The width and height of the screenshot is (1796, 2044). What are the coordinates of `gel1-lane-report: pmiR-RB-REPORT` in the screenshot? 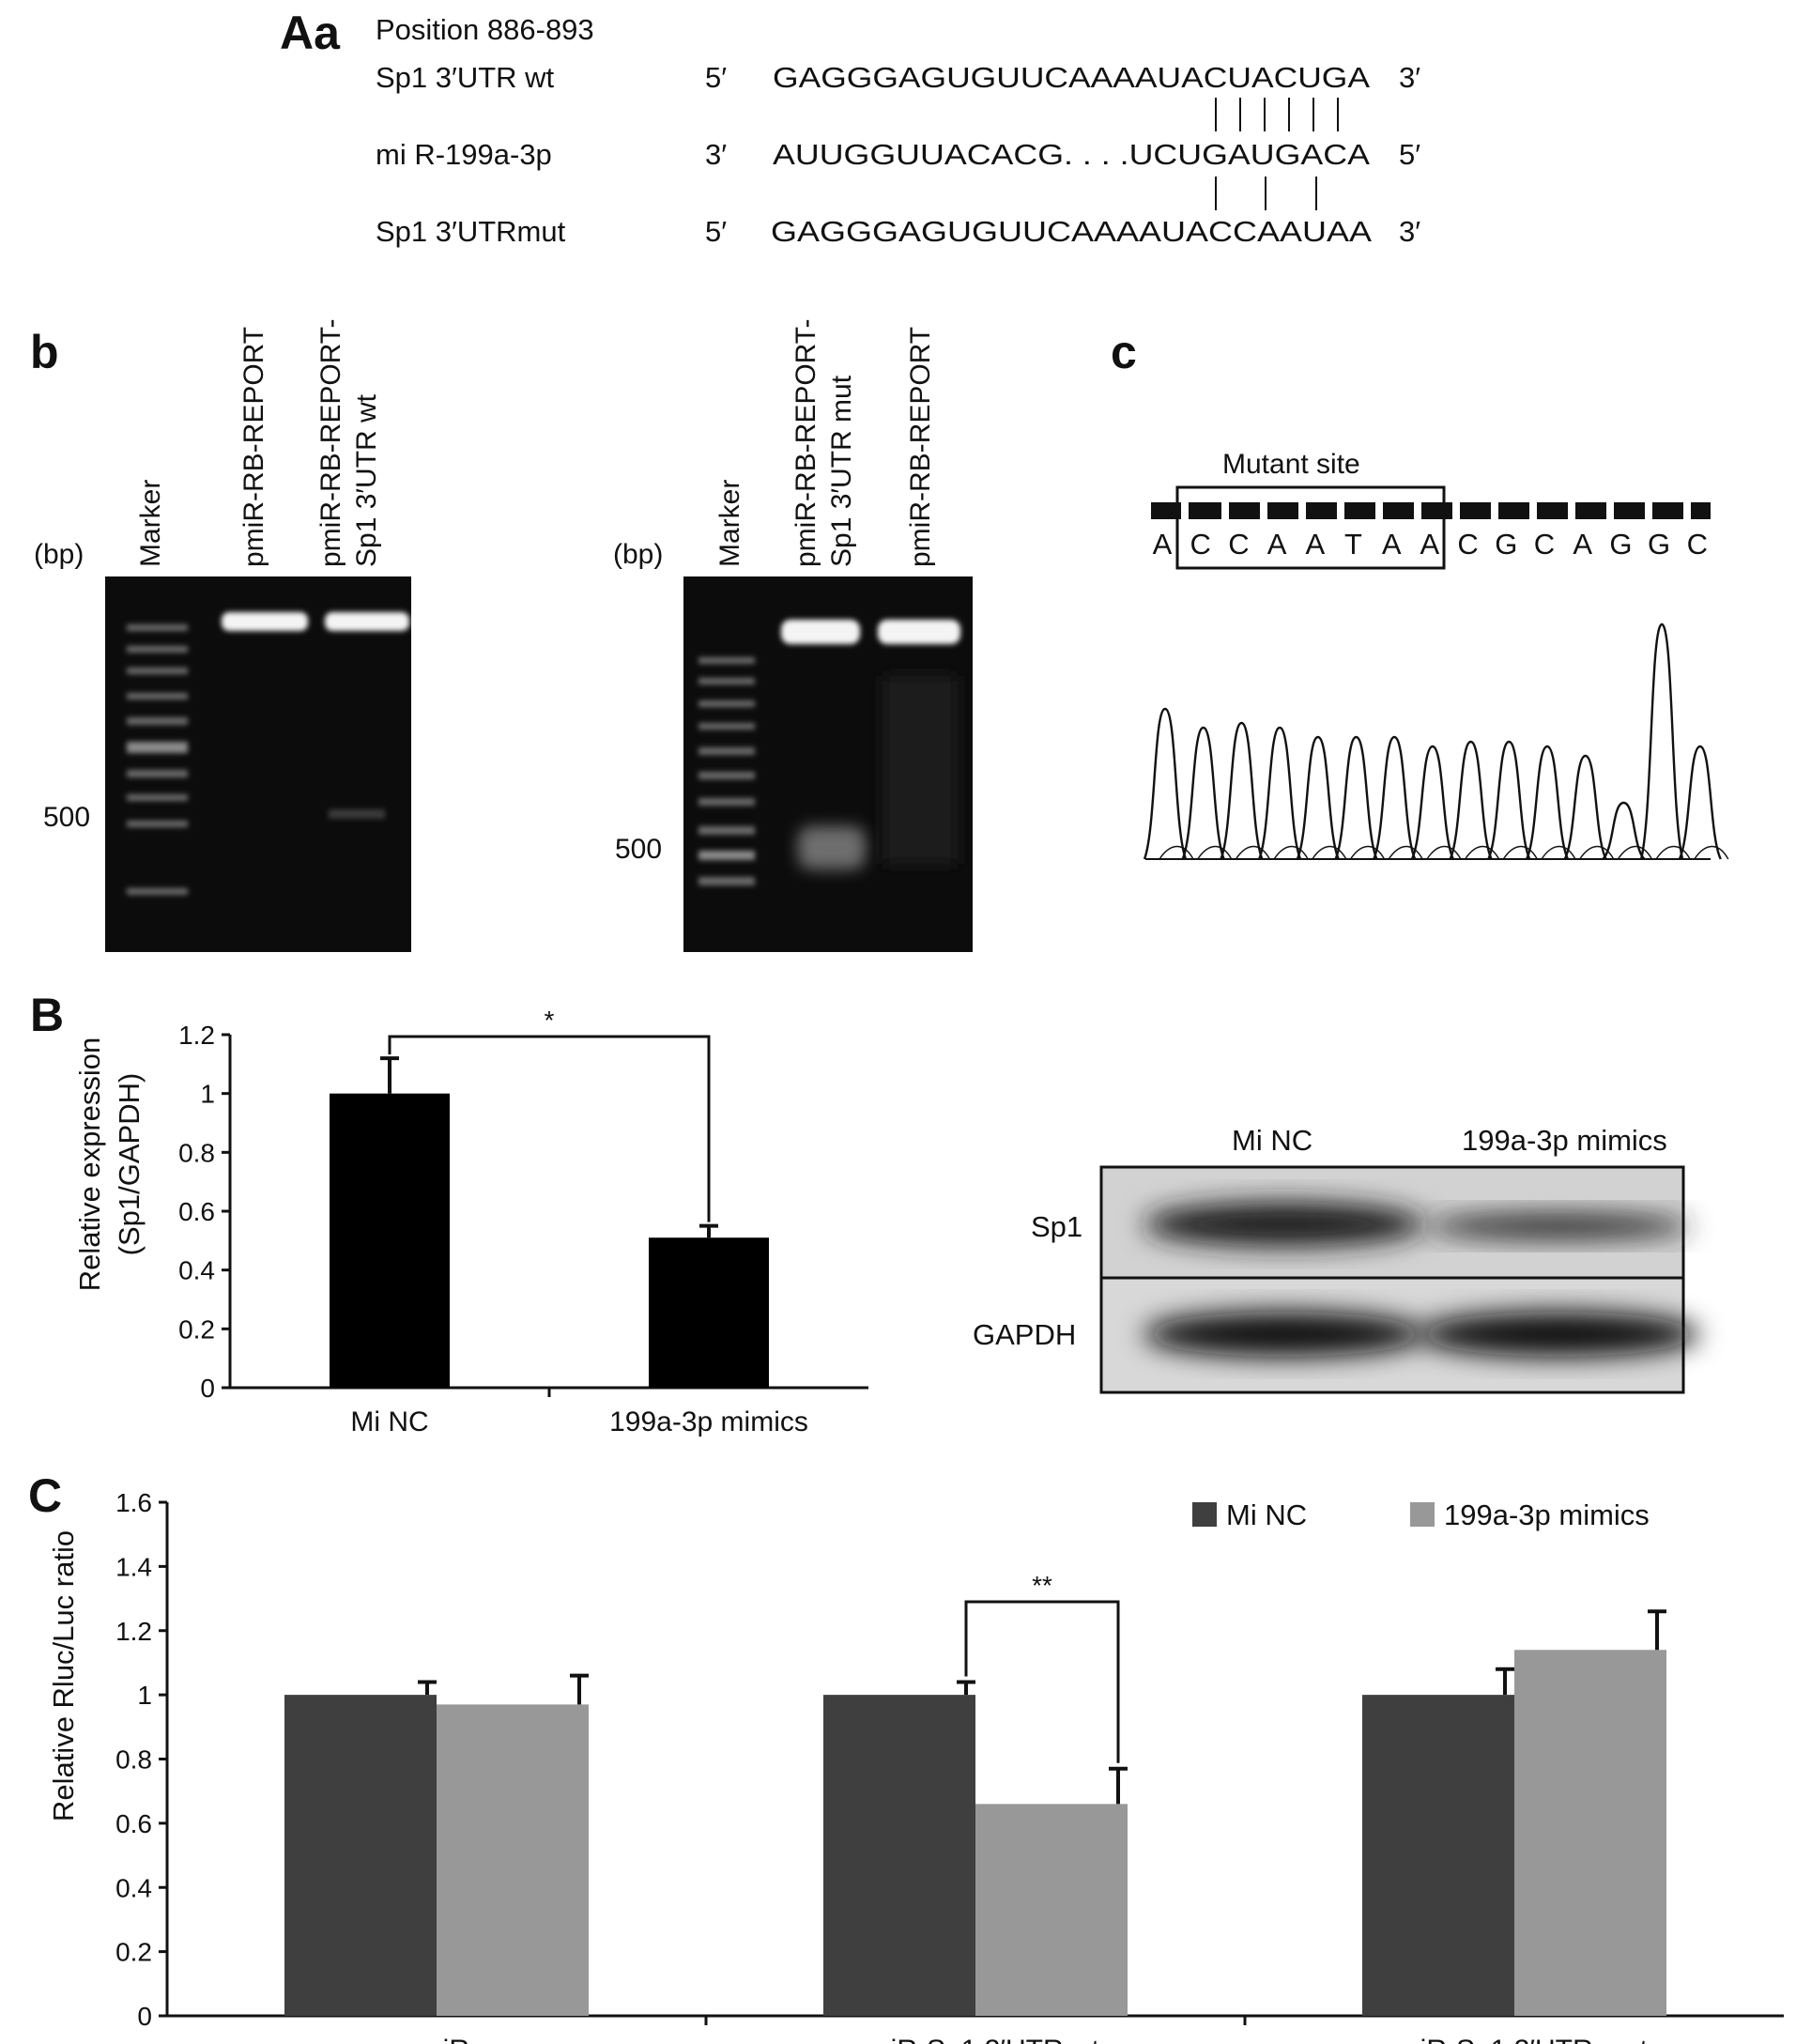 It's located at (253, 447).